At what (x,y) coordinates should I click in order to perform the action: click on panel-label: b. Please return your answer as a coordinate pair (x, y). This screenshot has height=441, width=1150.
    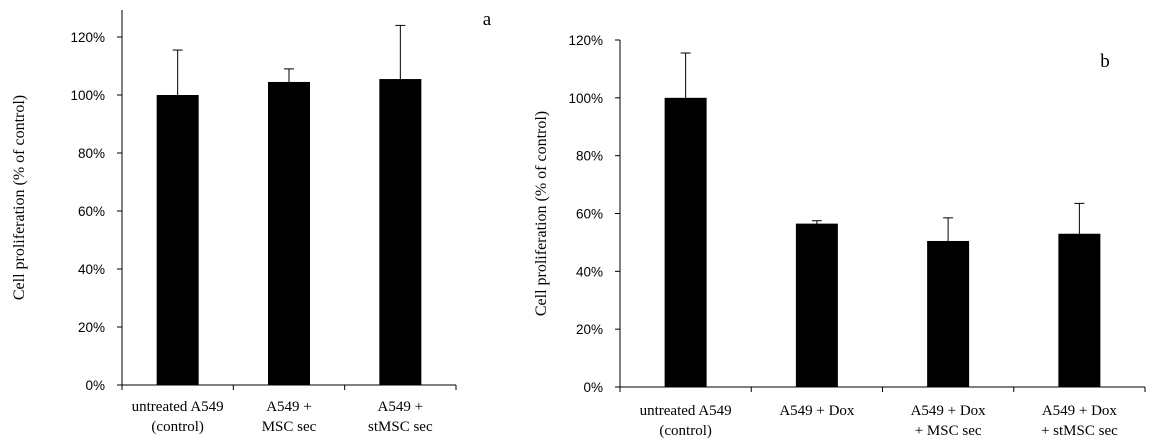
    Looking at the image, I should click on (1105, 61).